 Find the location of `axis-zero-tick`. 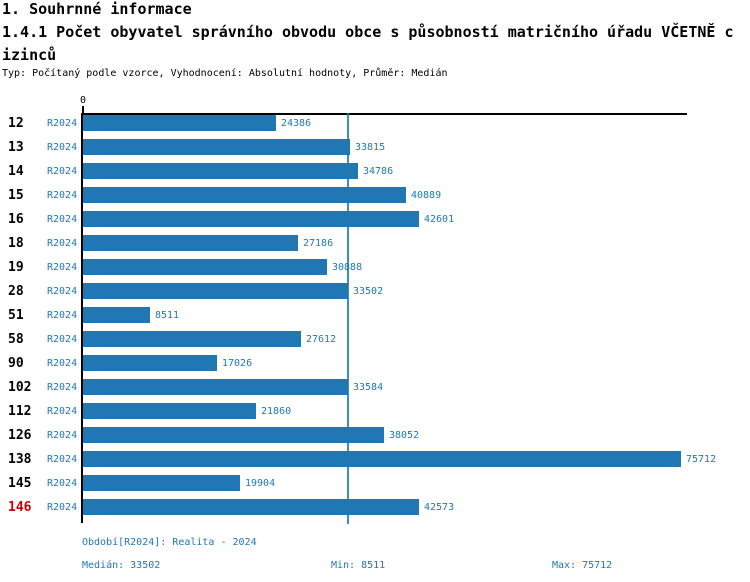

axis-zero-tick is located at coordinates (83, 110).